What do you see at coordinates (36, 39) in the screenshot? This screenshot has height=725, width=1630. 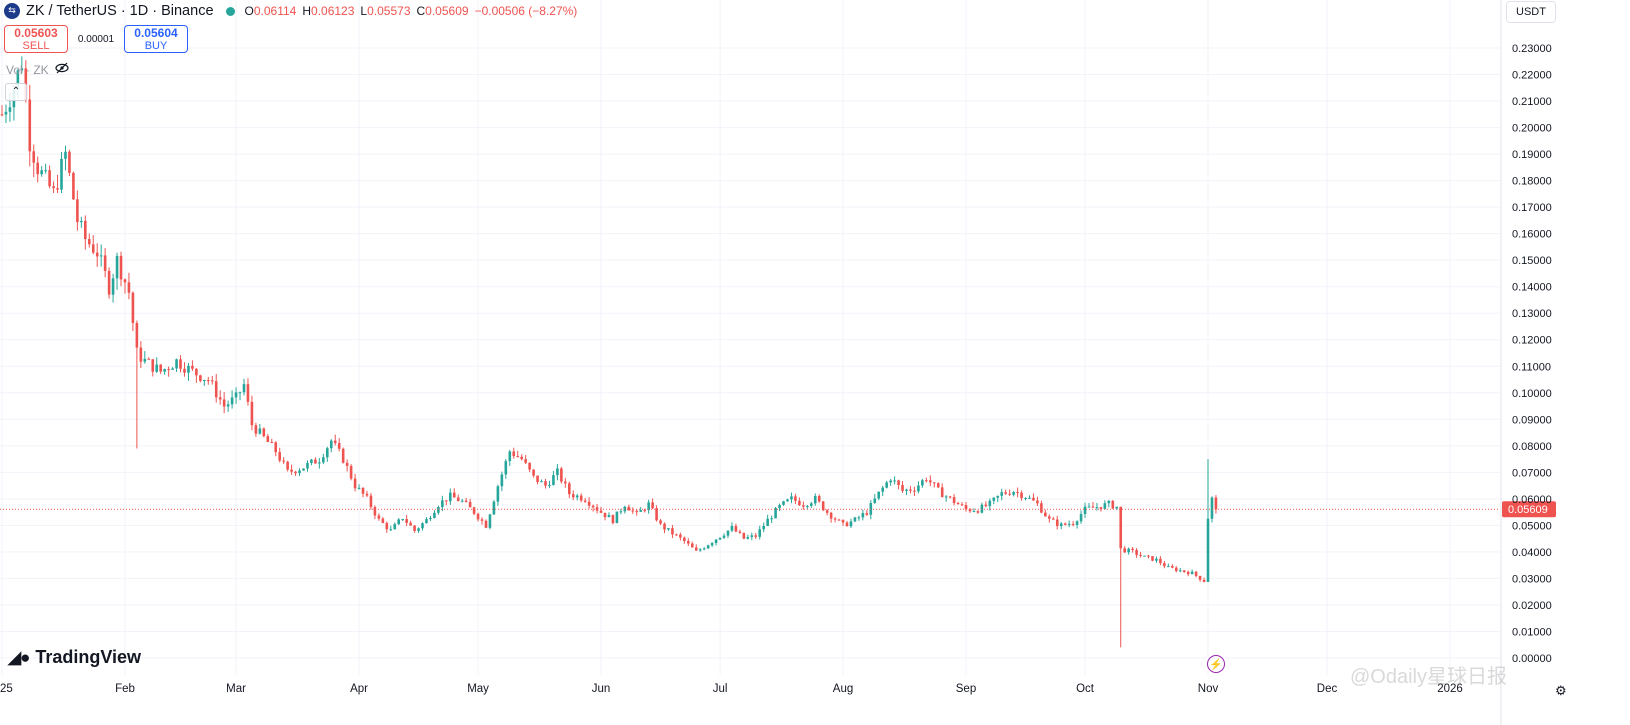 I see `sell-button: 0.05603 SELL` at bounding box center [36, 39].